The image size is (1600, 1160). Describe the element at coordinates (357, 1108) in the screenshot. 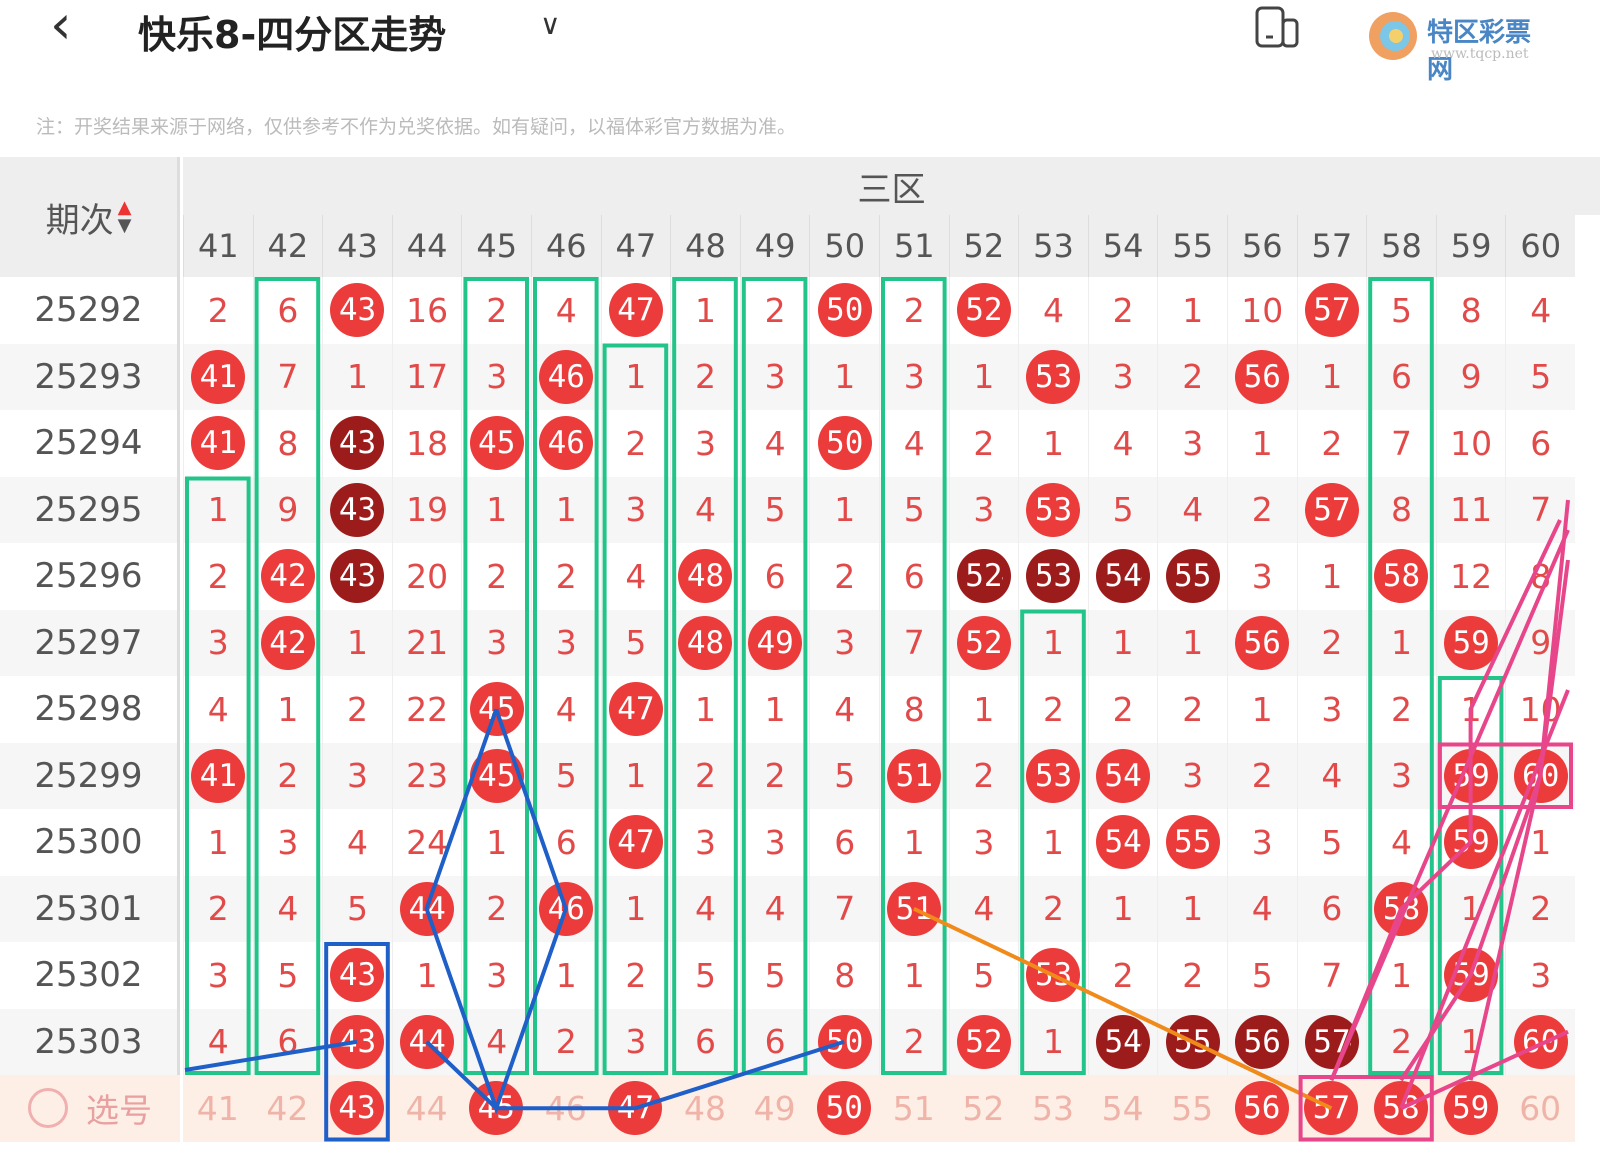

I see `select-ball-43: 43*` at that location.